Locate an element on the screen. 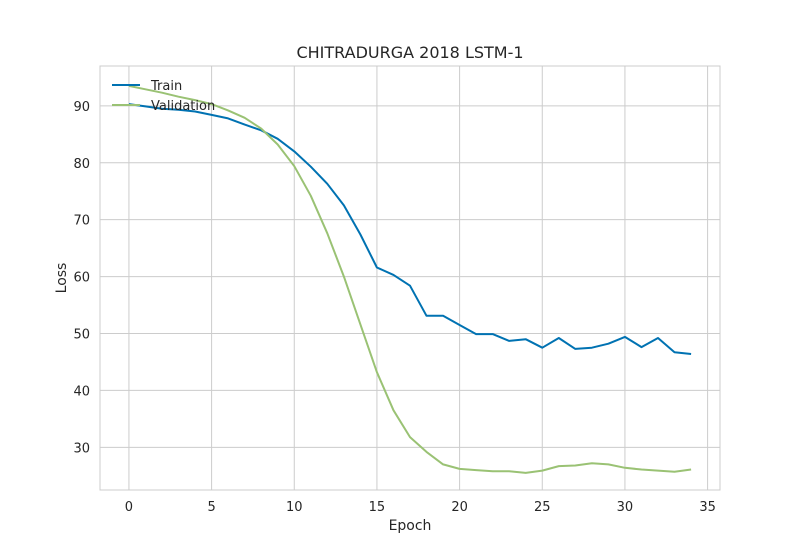 The image size is (800, 550). x-tick-labels: 0 5 10 15 20 25 30 35 is located at coordinates (420, 507).